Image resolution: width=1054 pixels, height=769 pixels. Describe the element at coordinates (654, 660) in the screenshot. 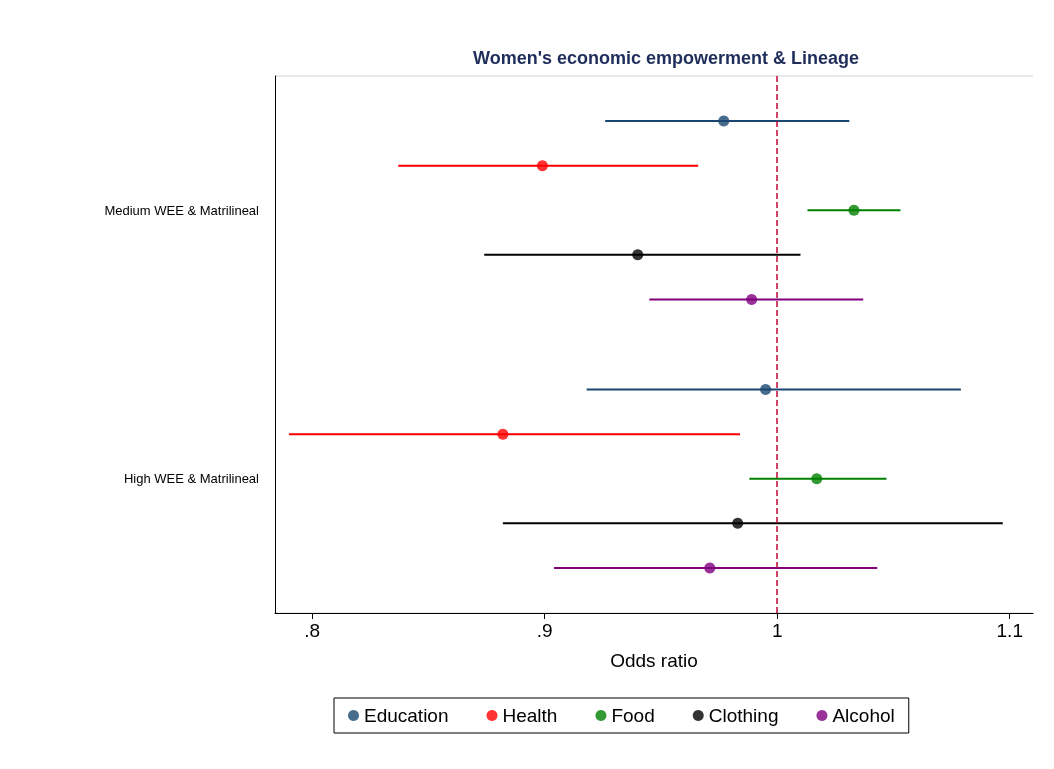

I see `x-axis-title: Odds ratio` at that location.